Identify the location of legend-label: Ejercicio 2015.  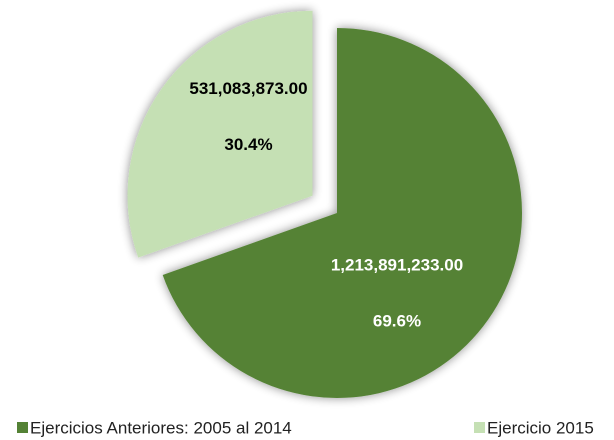
(540, 427).